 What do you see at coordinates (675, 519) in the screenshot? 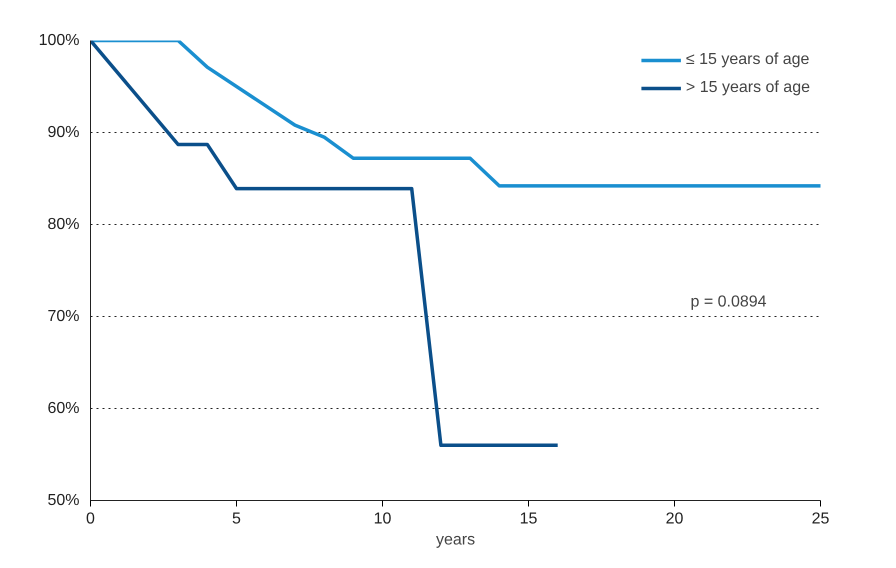
I see `x-tick-label: 20` at bounding box center [675, 519].